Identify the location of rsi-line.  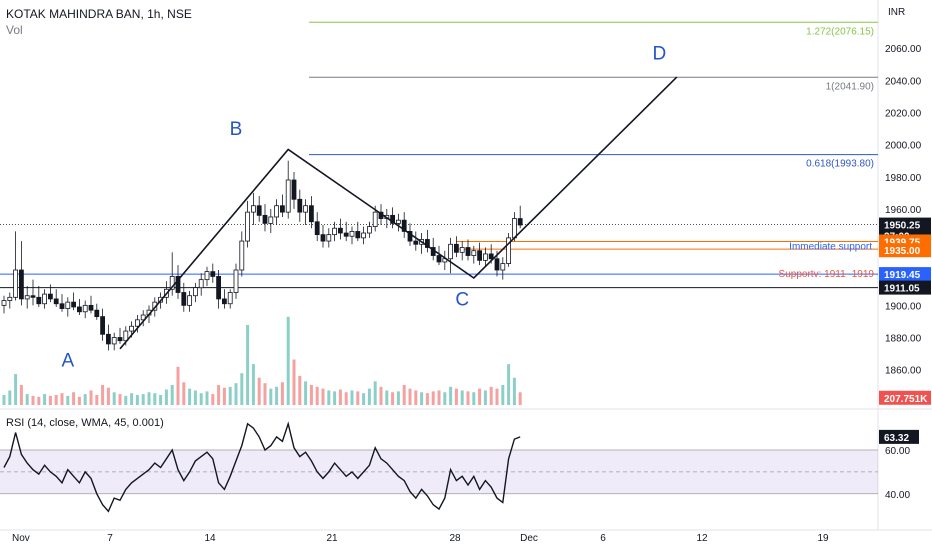
(262, 467).